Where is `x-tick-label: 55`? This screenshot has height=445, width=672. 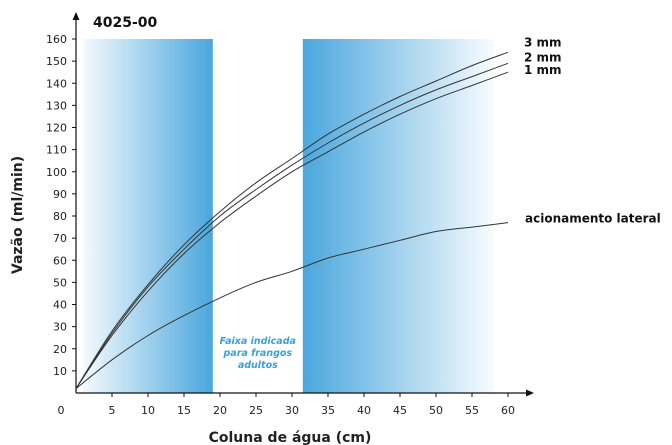
x-tick-label: 55 is located at coordinates (472, 410).